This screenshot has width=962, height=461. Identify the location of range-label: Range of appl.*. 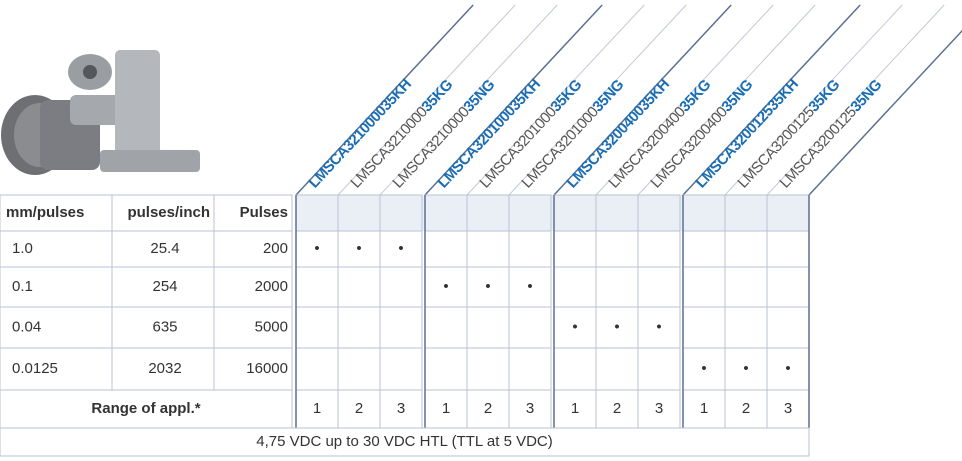
(145, 408).